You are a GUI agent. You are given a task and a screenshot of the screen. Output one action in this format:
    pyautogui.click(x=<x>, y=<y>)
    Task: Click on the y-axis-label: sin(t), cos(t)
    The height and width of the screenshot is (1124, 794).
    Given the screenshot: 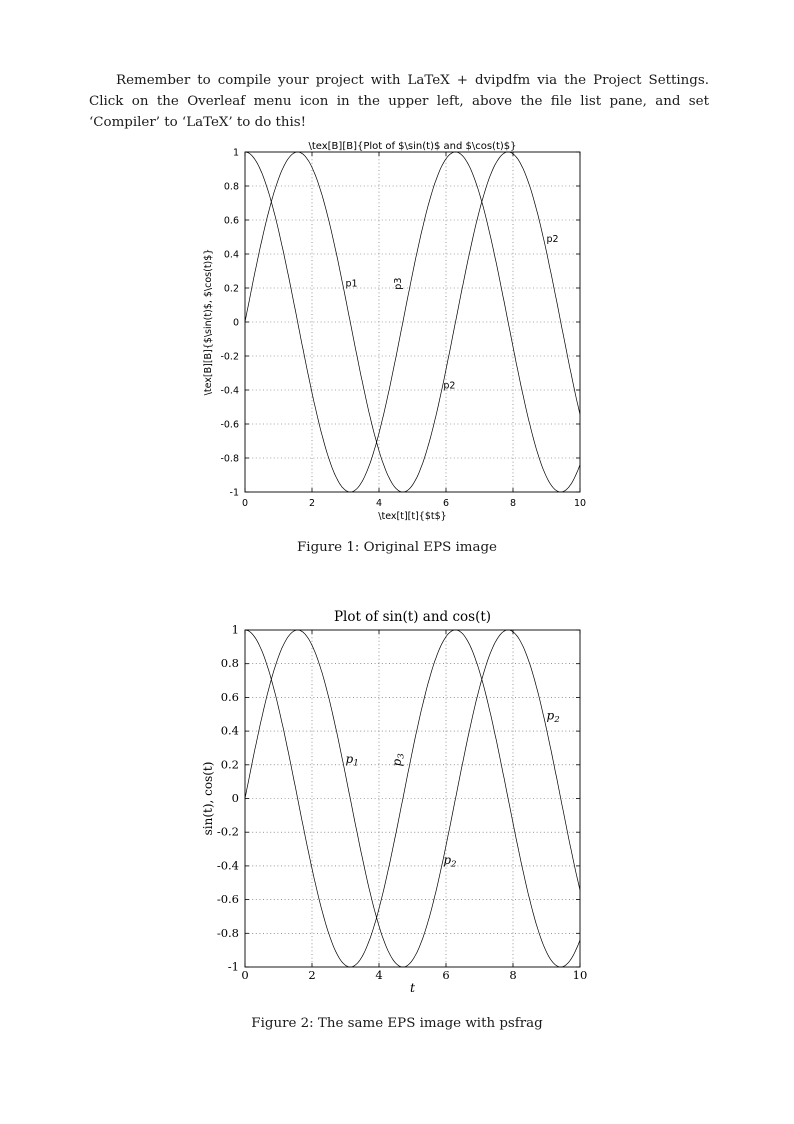 What is the action you would take?
    pyautogui.click(x=208, y=799)
    